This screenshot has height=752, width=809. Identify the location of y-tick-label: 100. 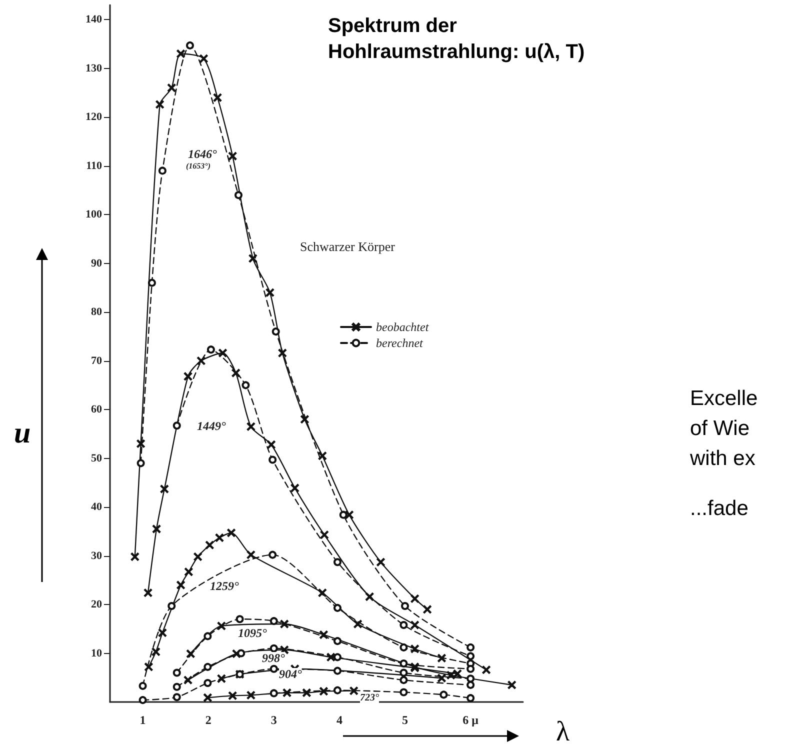
(94, 214).